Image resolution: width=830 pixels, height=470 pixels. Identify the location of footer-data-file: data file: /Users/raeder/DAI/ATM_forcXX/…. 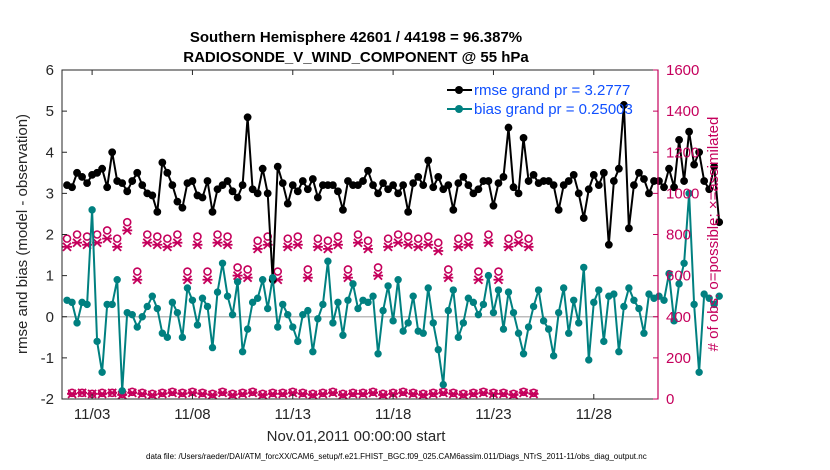
(396, 456).